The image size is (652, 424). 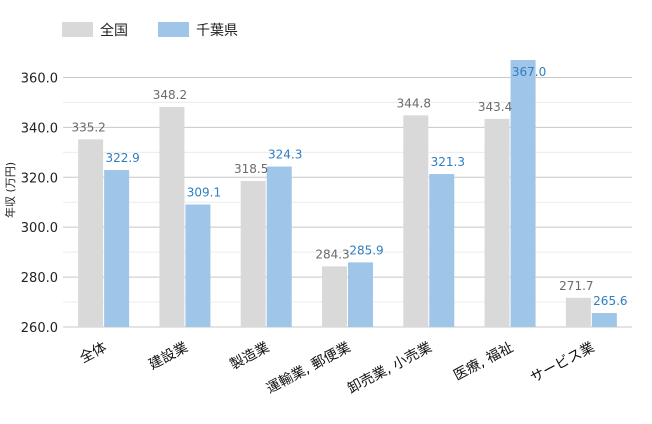 I want to click on data-label: 265.6, so click(x=610, y=301).